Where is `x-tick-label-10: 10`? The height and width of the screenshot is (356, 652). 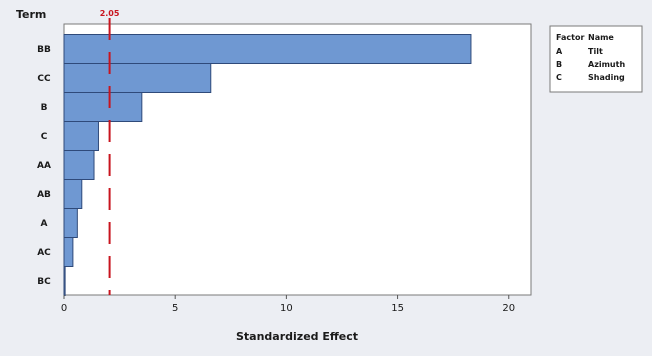 x-tick-label-10: 10 is located at coordinates (286, 308).